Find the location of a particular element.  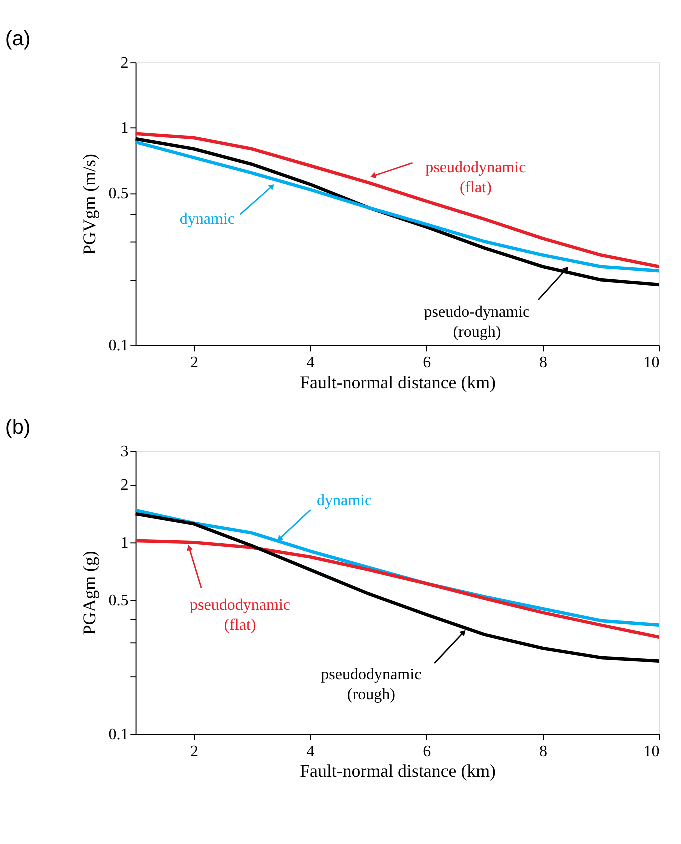

chart-title: (b) is located at coordinates (18, 428).